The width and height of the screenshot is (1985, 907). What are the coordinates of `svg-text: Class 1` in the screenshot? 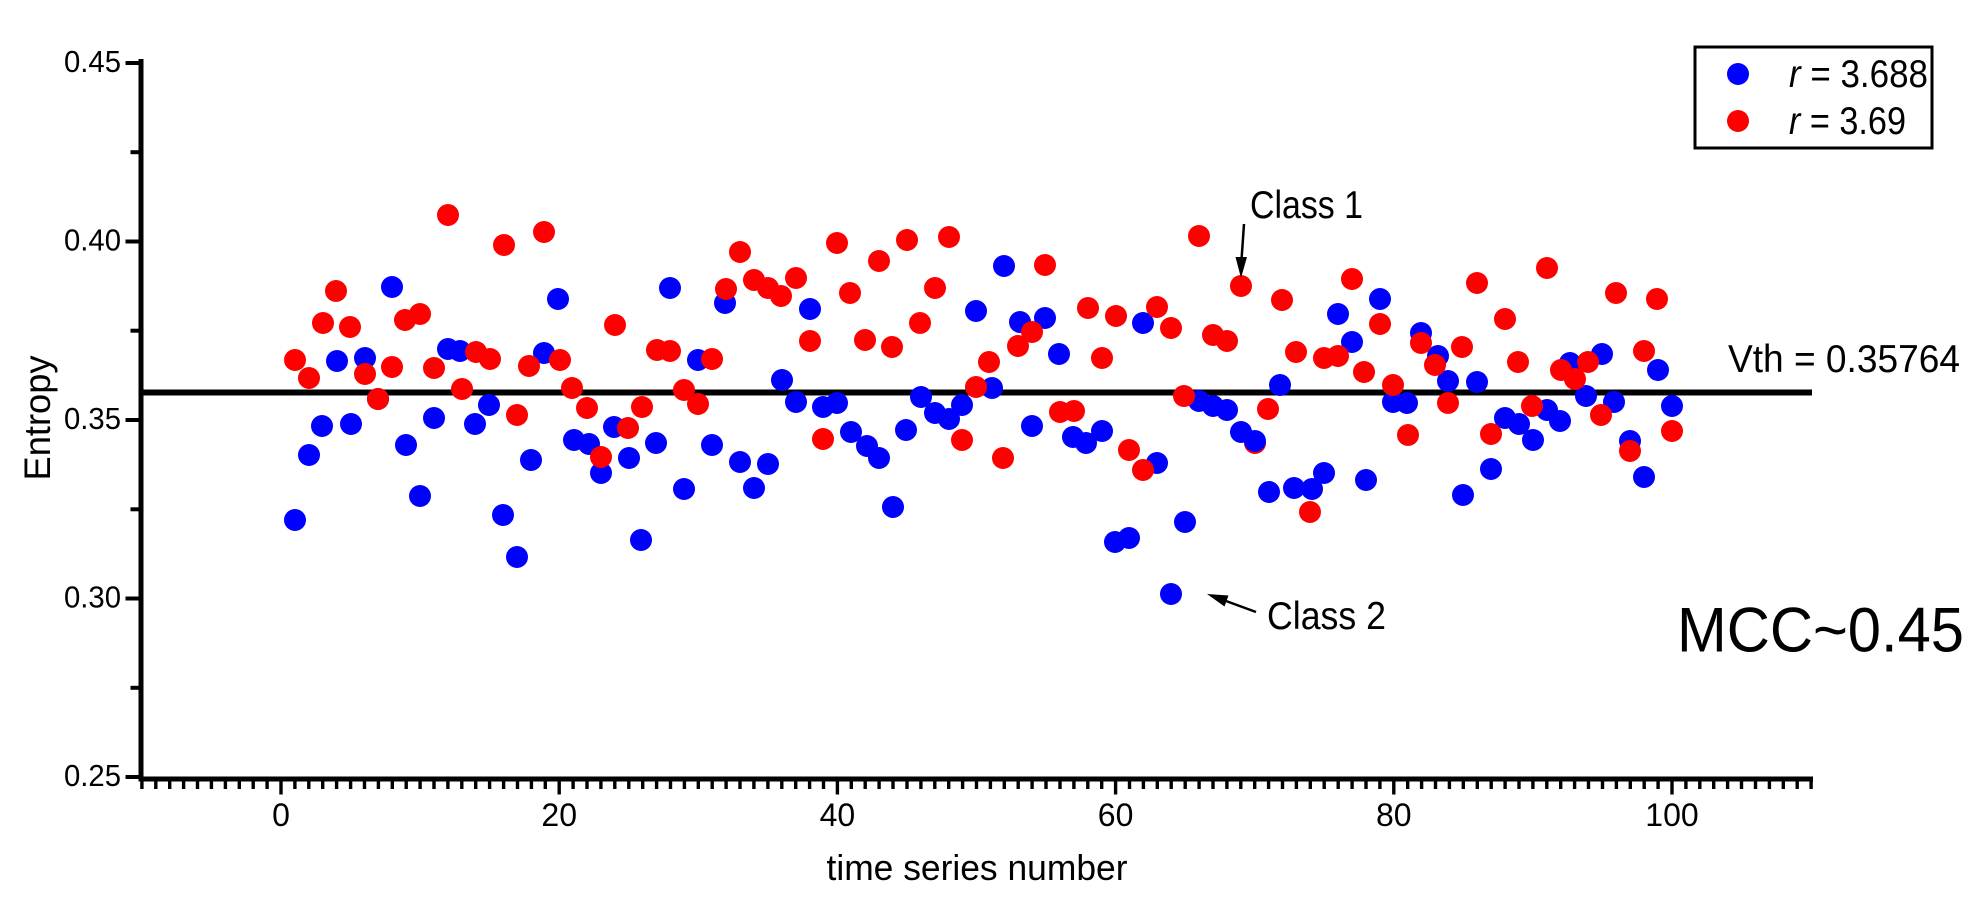 It's located at (1306, 205).